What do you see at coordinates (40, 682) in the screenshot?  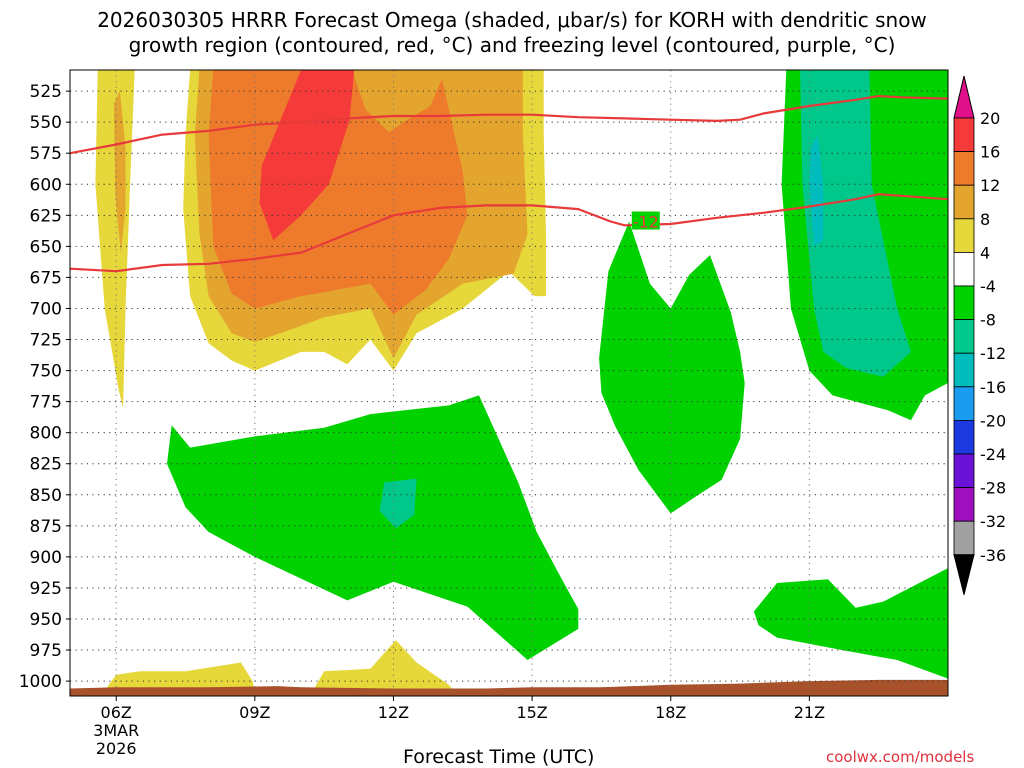 I see `y-tick-label-1000: 1000` at bounding box center [40, 682].